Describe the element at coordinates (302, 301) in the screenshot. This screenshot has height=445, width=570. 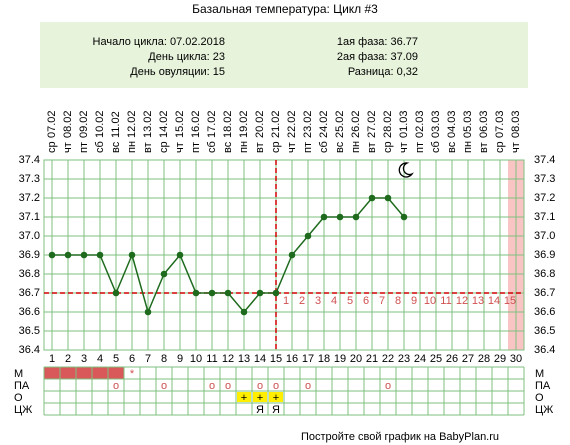
I see `phase2-day: 2` at that location.